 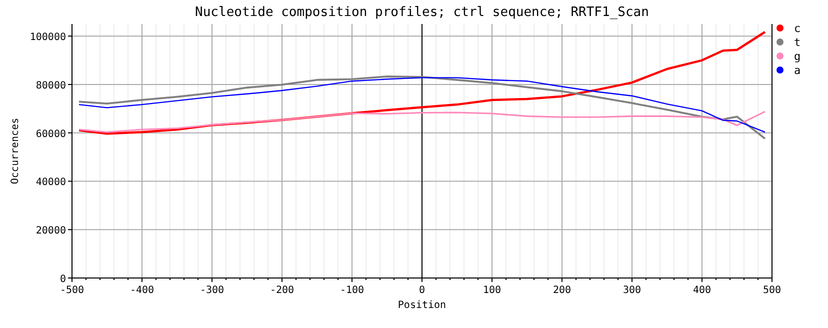 What do you see at coordinates (492, 290) in the screenshot?
I see `x-tick-label: 100` at bounding box center [492, 290].